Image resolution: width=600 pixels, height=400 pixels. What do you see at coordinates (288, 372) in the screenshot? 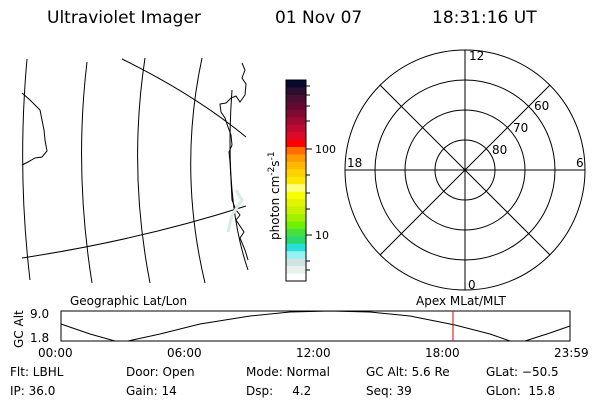
I see `mode-status: Mode: Normal` at bounding box center [288, 372].